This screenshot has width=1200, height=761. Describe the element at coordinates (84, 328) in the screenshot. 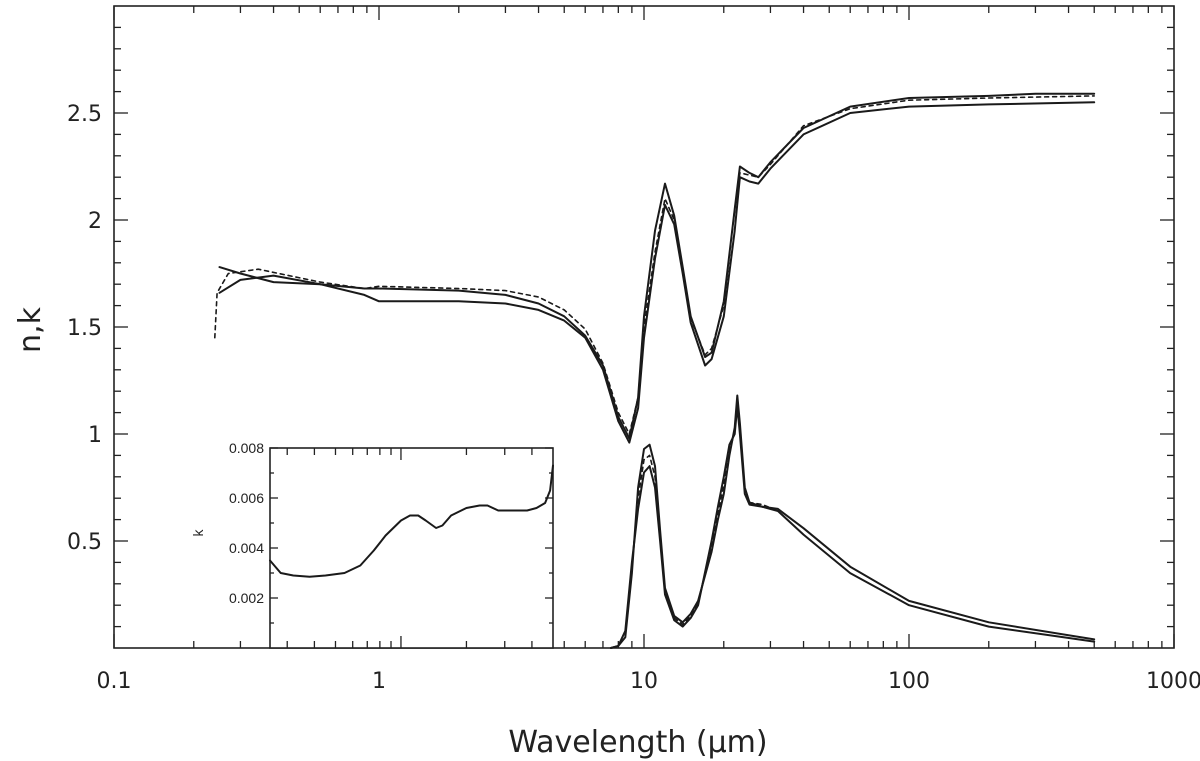

I see `y-tick-label: 1.5` at that location.